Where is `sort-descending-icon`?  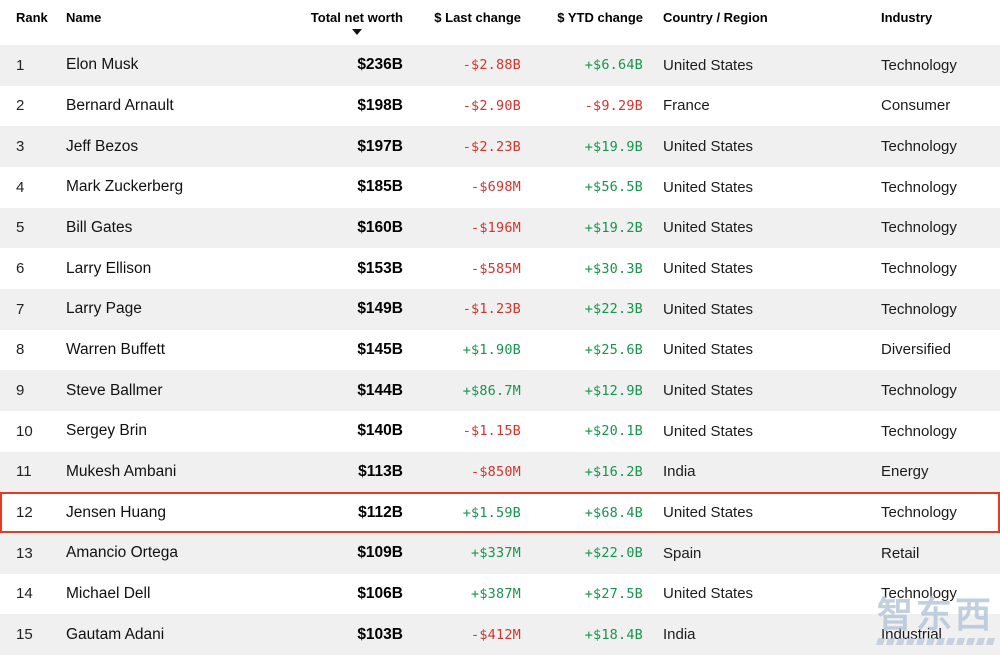 sort-descending-icon is located at coordinates (356, 32).